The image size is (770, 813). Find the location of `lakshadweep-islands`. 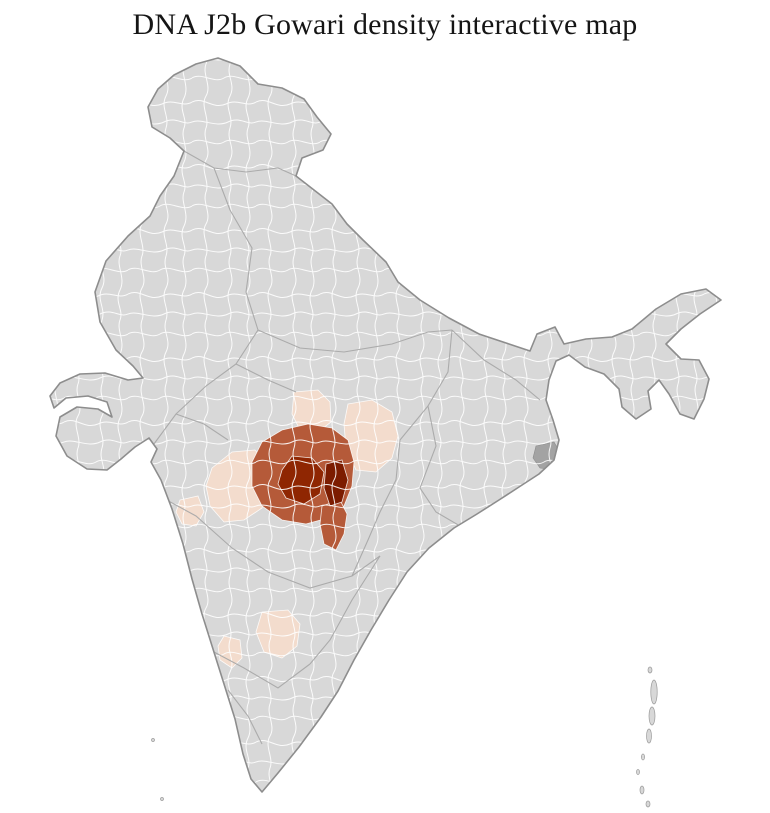

lakshadweep-islands is located at coordinates (157, 769).